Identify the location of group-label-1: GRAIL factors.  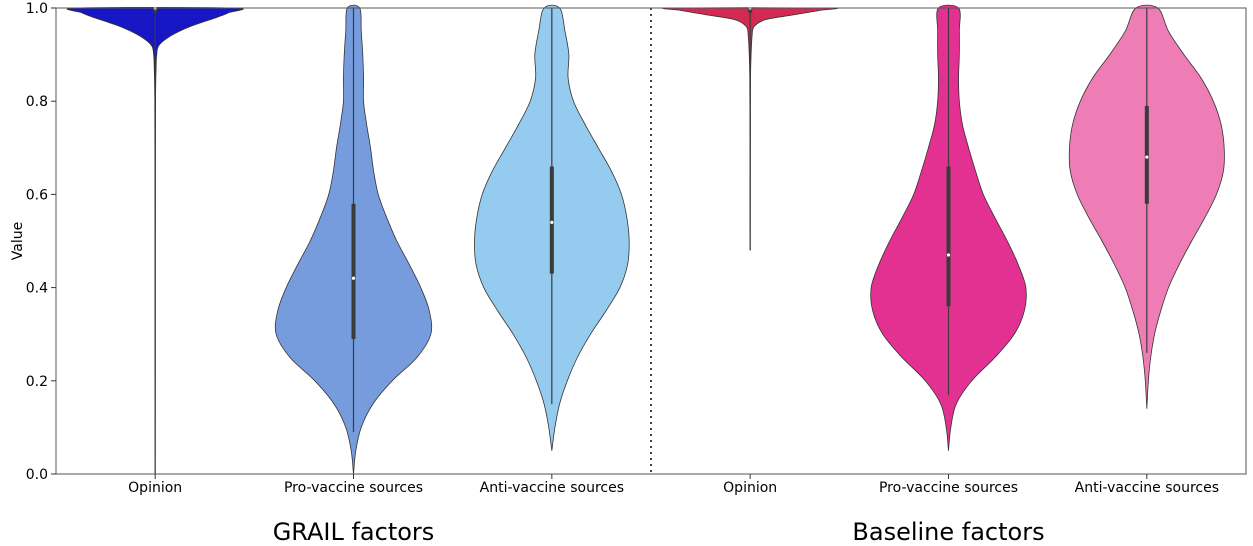
(354, 532).